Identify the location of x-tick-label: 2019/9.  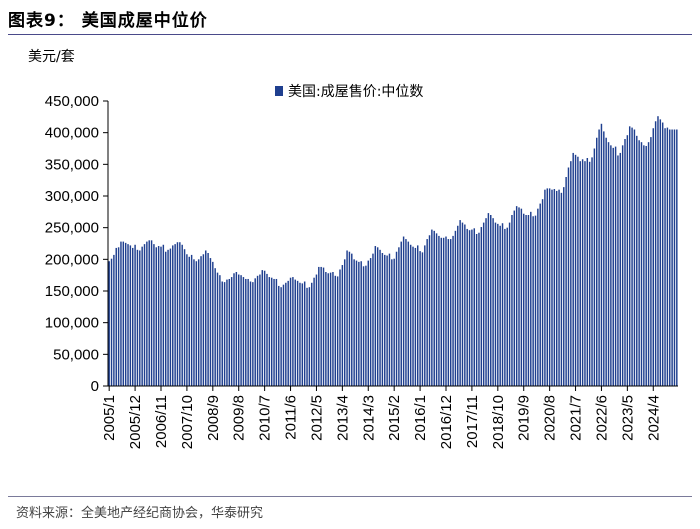
(524, 418).